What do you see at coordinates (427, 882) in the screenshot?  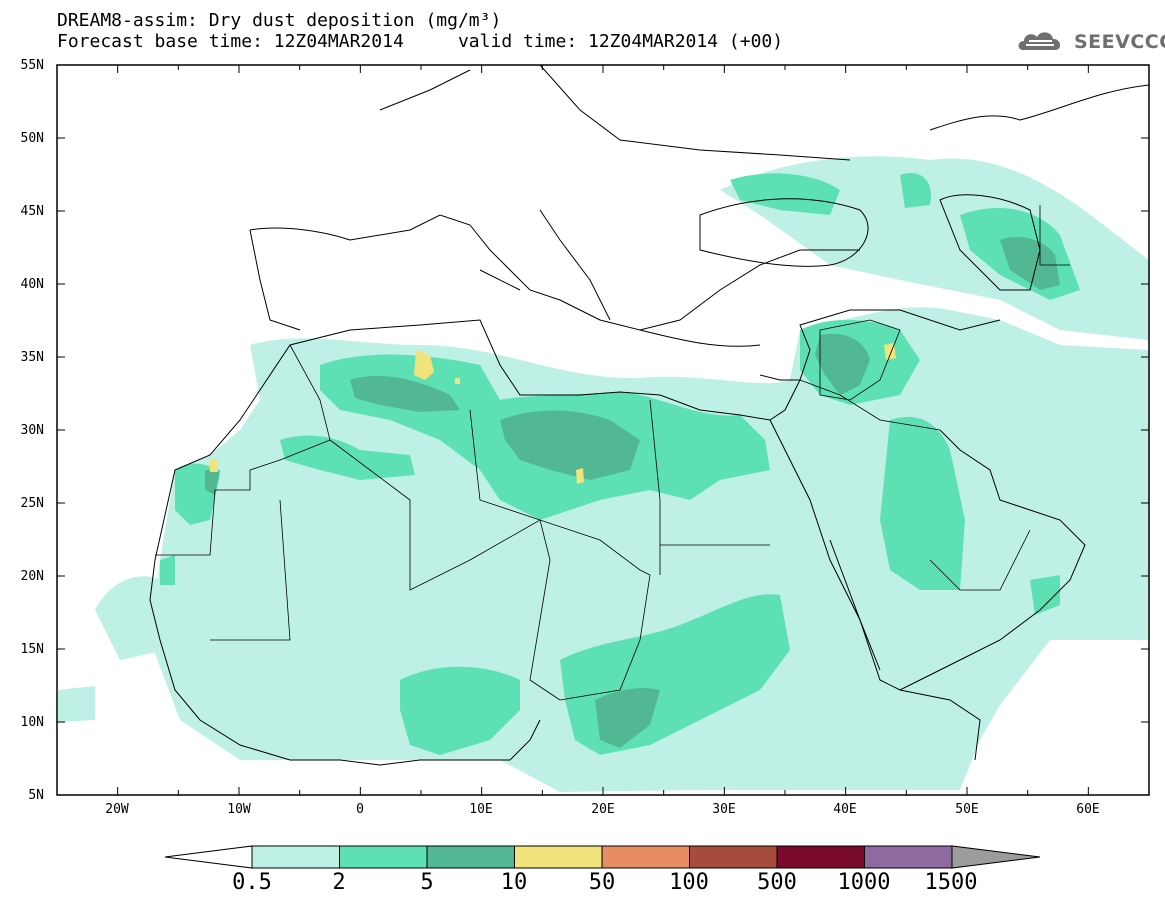 I see `colorbar-label: 5` at bounding box center [427, 882].